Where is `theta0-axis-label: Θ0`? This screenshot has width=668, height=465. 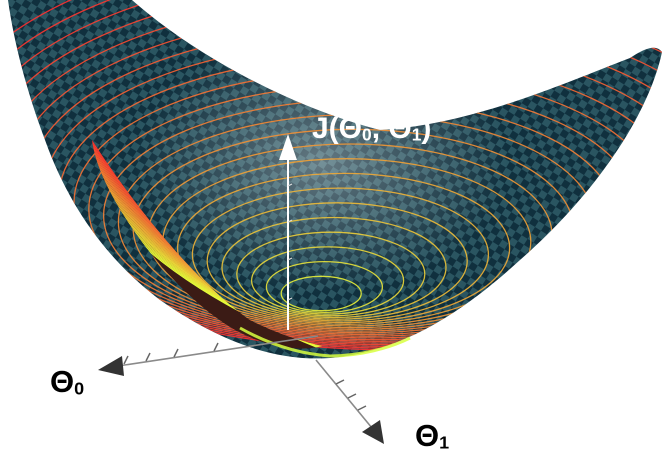 theta0-axis-label: Θ0 is located at coordinates (67, 381).